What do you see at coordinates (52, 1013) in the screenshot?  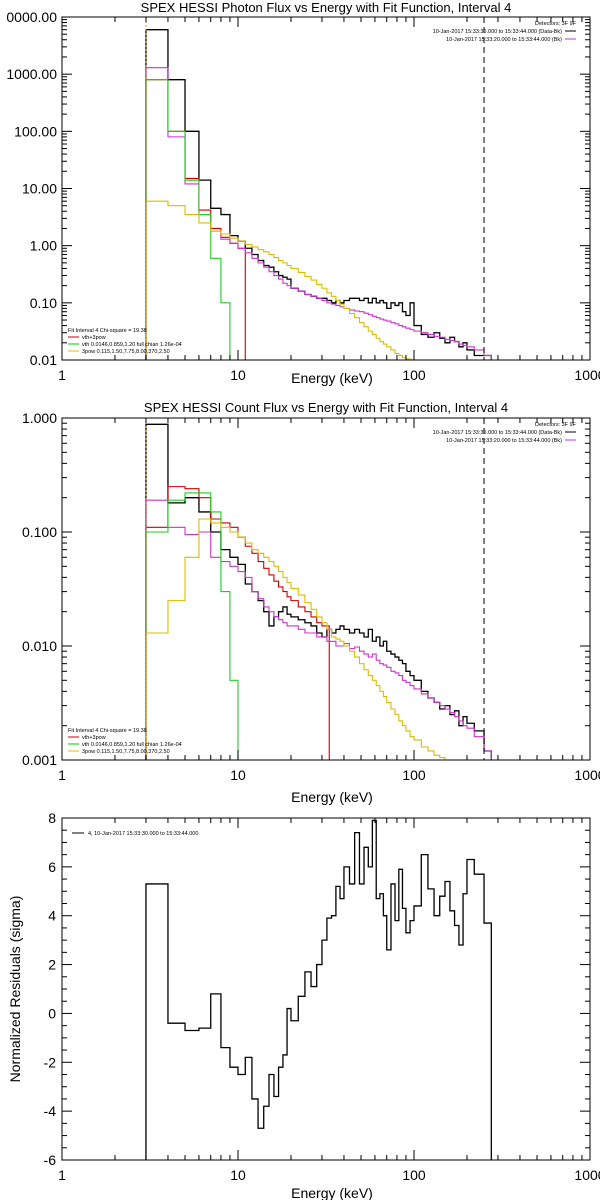 I see `y-tick-label: 0` at bounding box center [52, 1013].